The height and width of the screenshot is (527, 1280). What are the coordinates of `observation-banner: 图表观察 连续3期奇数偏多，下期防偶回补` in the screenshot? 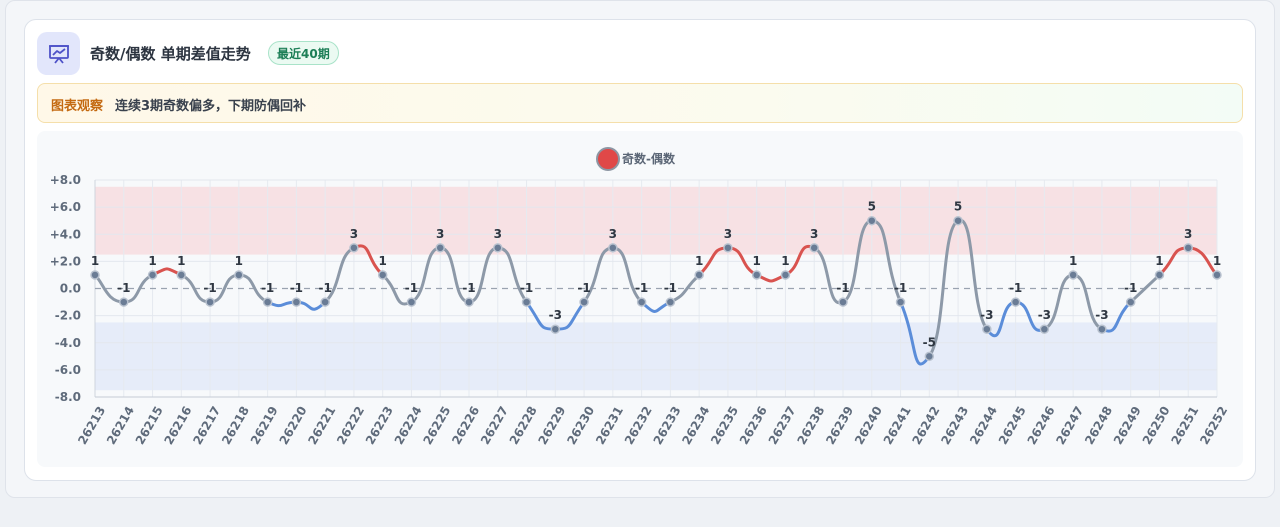 It's located at (640, 103).